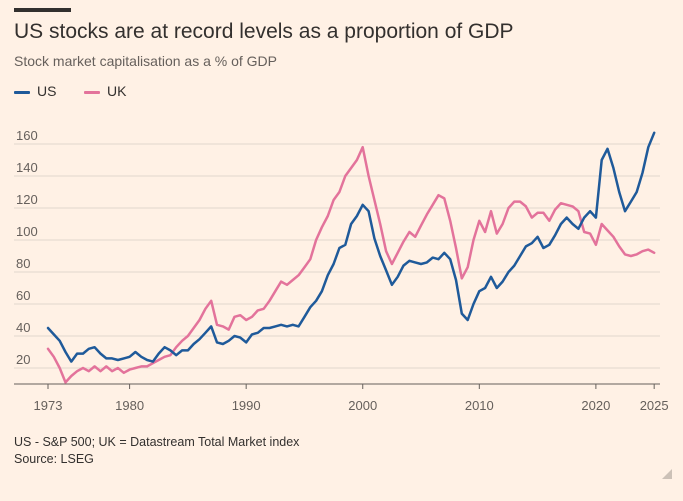 This screenshot has width=683, height=501. What do you see at coordinates (47, 91) in the screenshot?
I see `legend-label-us: US` at bounding box center [47, 91].